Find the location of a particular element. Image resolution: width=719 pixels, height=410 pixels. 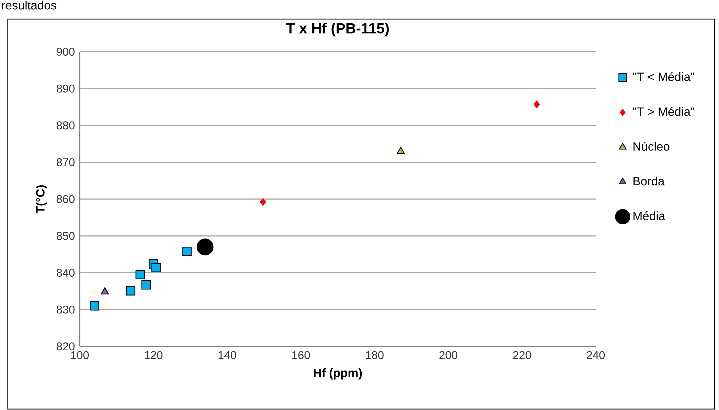

legend-label: Núcleo is located at coordinates (652, 146).